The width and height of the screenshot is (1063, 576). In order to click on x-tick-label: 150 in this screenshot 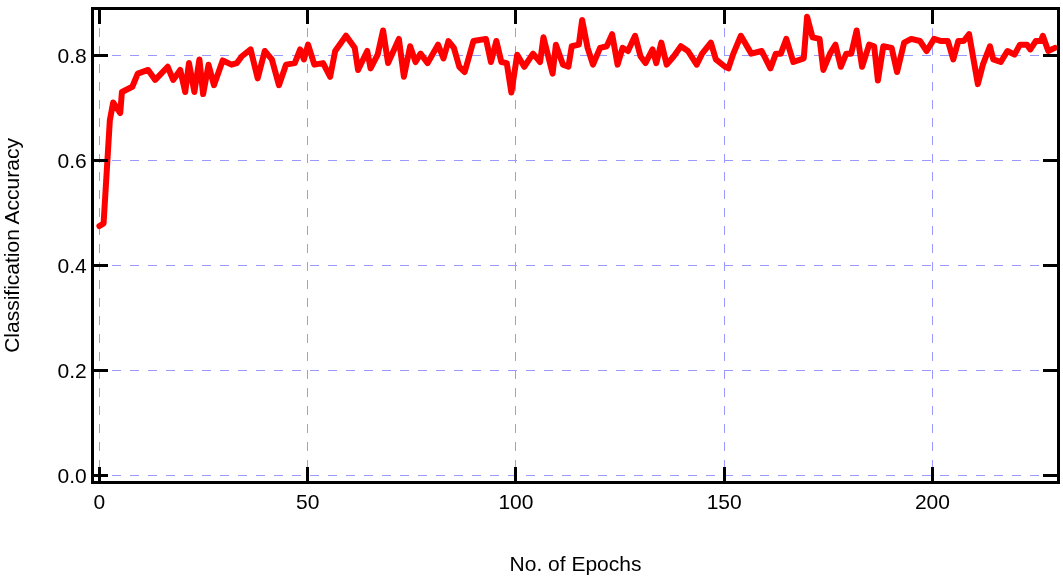, I will do `click(724, 502)`.